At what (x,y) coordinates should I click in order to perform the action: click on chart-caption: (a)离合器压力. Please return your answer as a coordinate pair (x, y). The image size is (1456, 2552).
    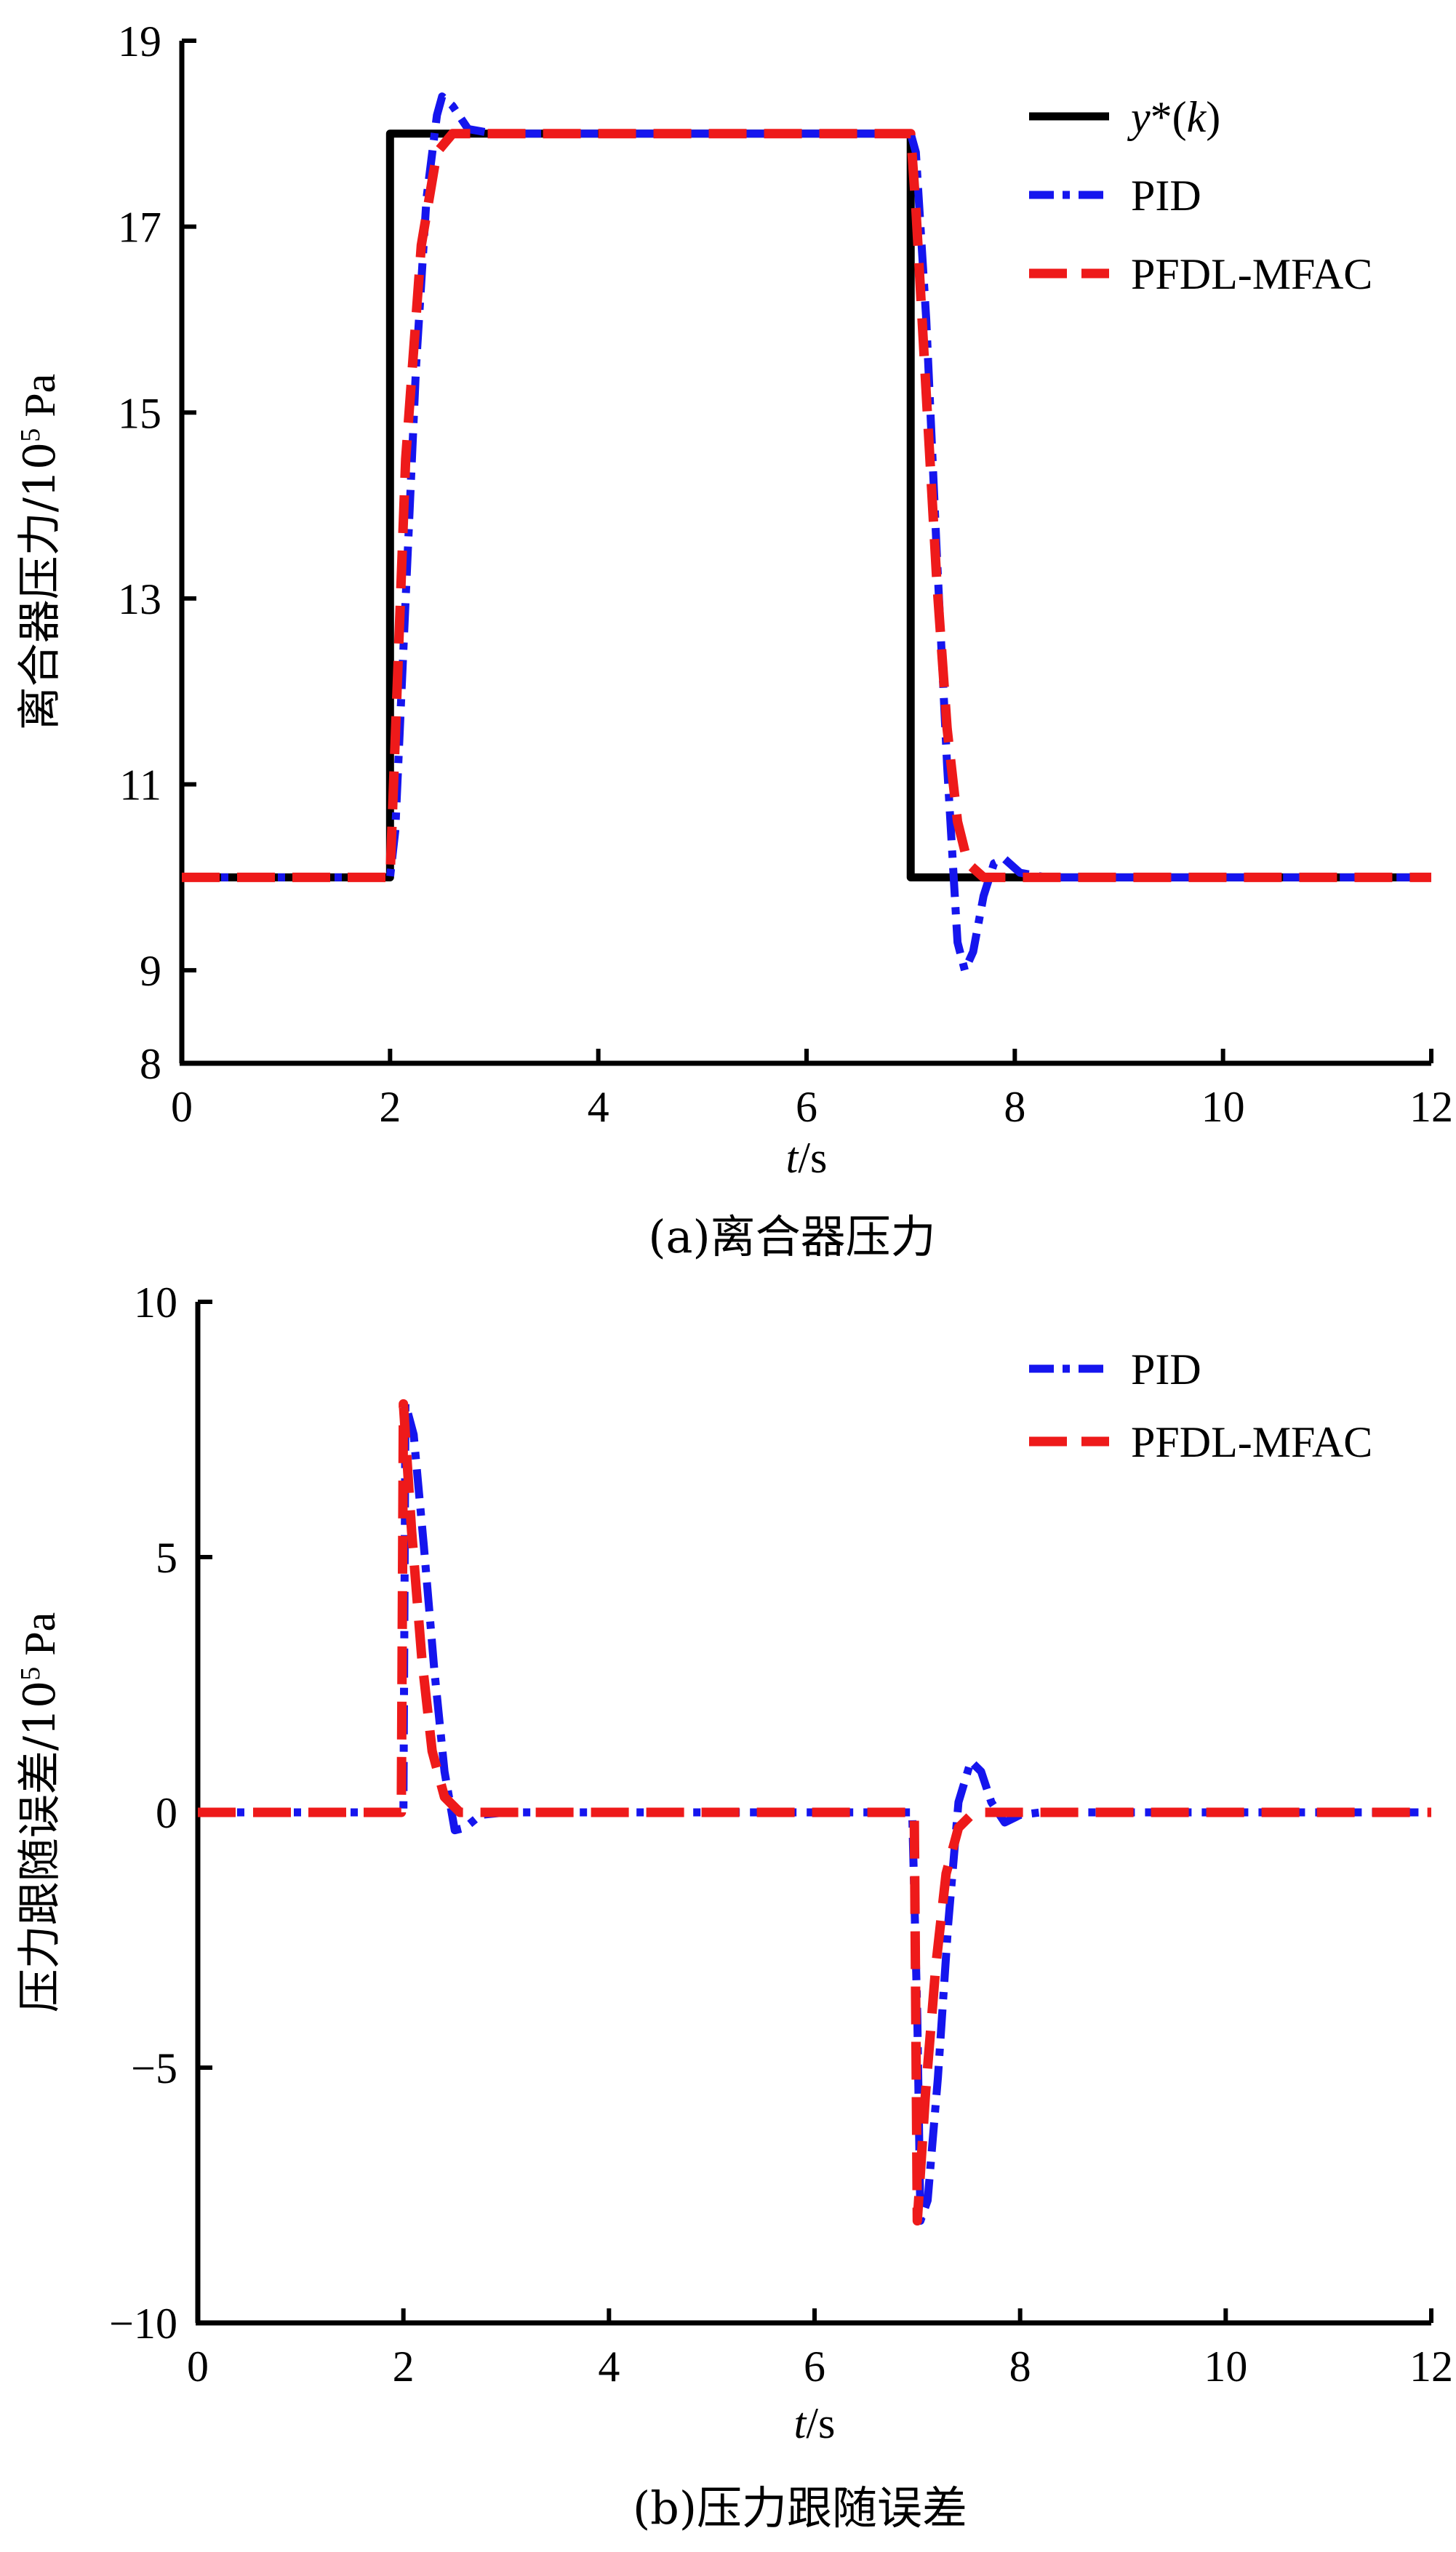
    Looking at the image, I should click on (791, 1236).